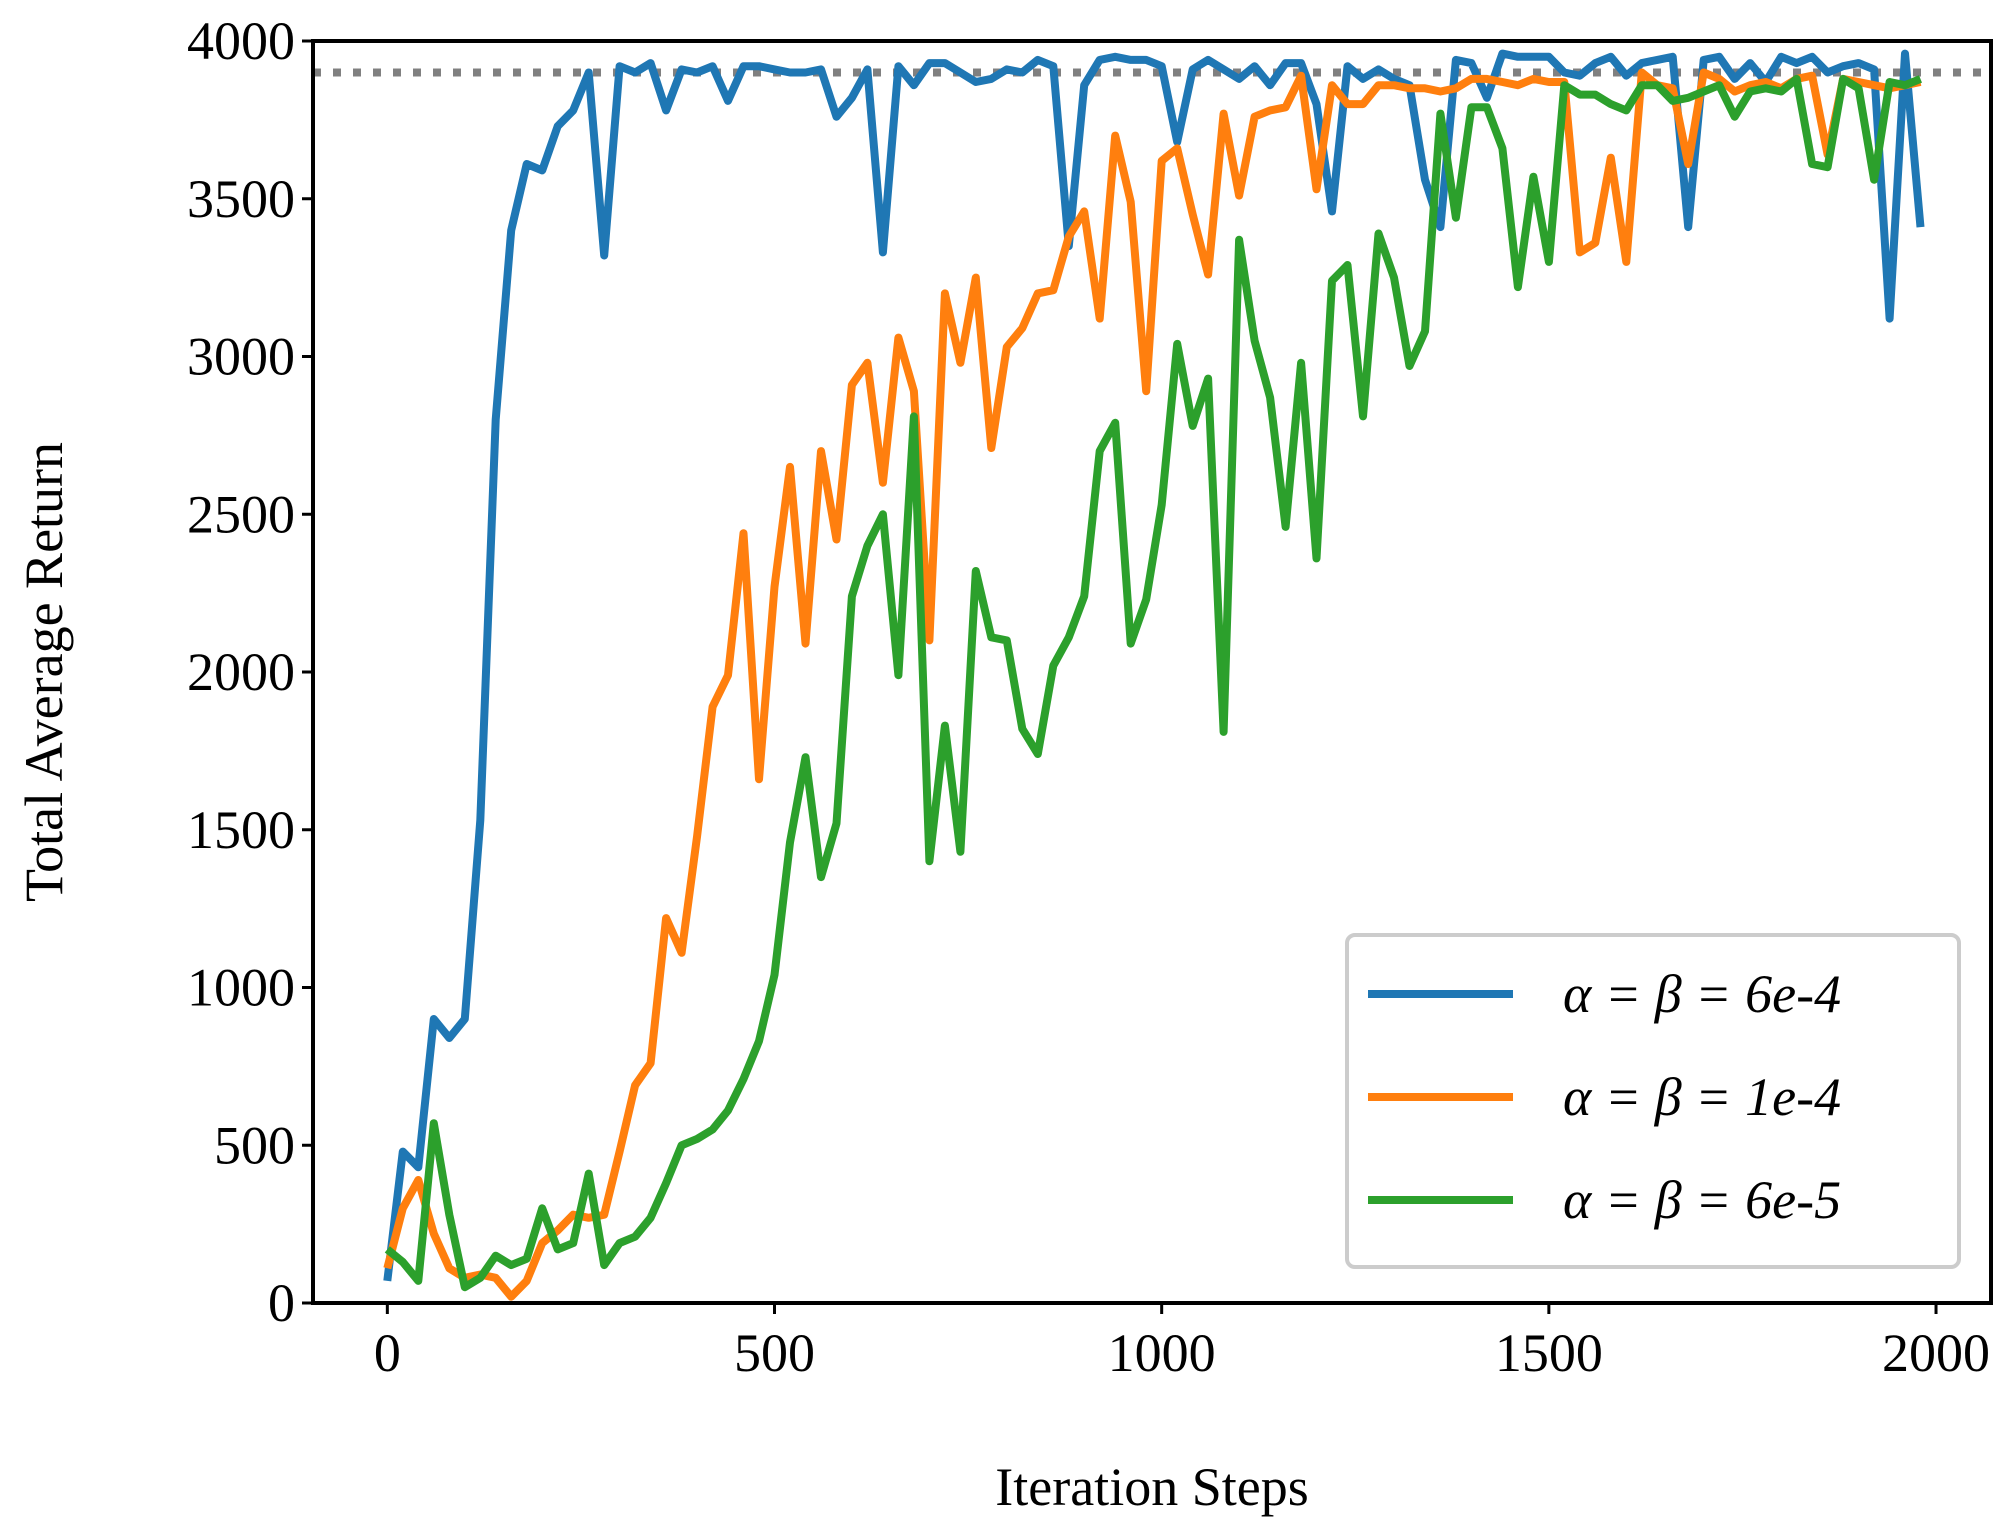  What do you see at coordinates (241, 988) in the screenshot?
I see `y-tick-label: 1000` at bounding box center [241, 988].